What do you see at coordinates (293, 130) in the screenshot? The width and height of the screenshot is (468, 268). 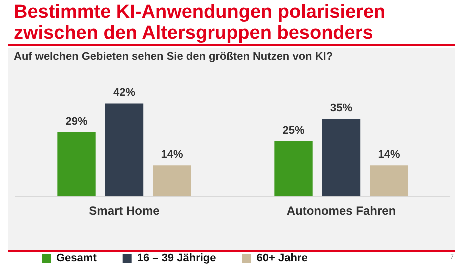 I see `data-label: 25%` at bounding box center [293, 130].